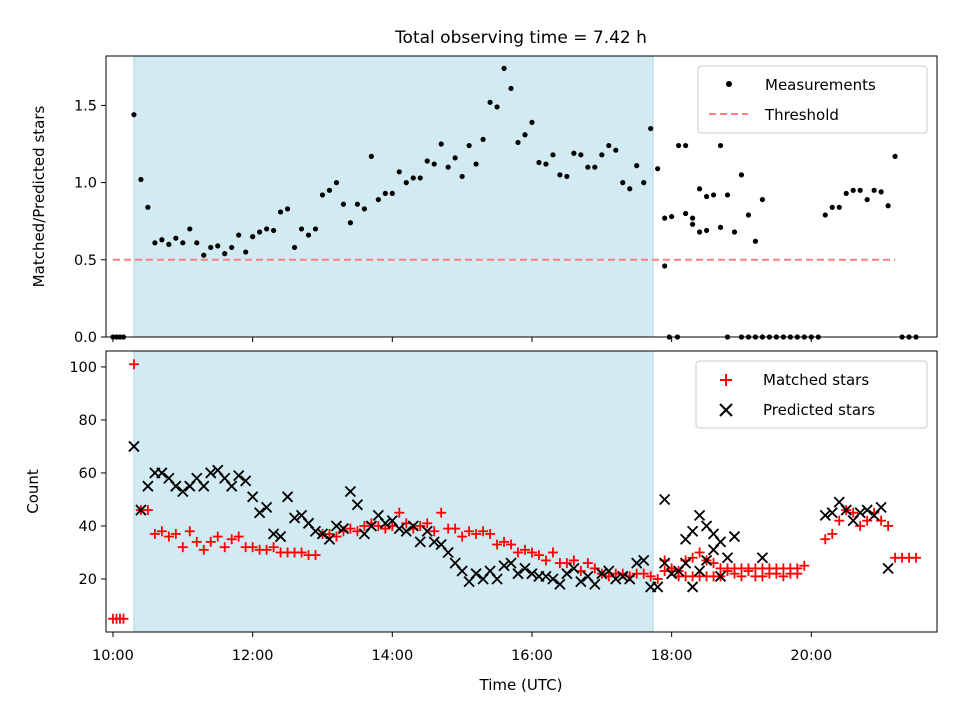 This screenshot has height=720, width=960. What do you see at coordinates (462, 648) in the screenshot?
I see `bottom-x-ticks: 10:00 12:00 14:00 16:00 18:00 20:00` at bounding box center [462, 648].